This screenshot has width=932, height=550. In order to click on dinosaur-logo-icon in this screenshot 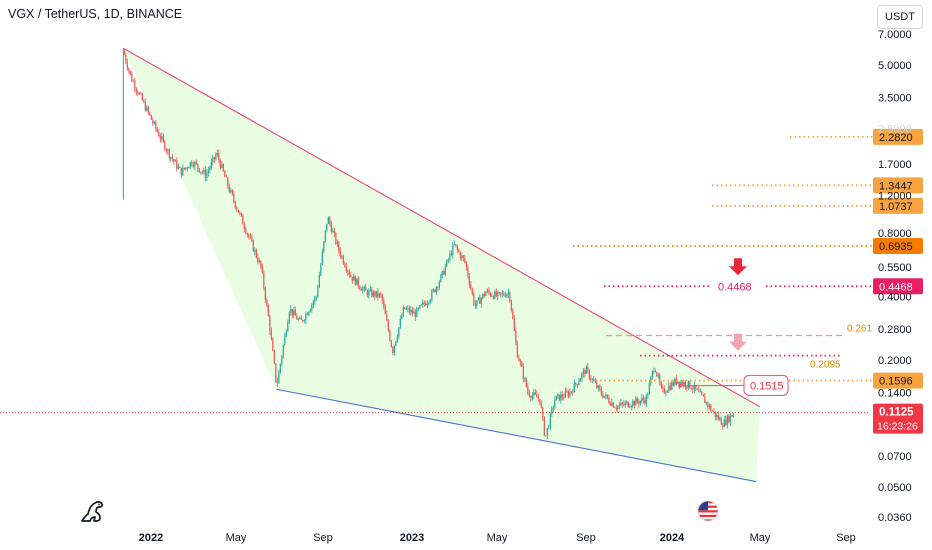, I will do `click(93, 511)`.